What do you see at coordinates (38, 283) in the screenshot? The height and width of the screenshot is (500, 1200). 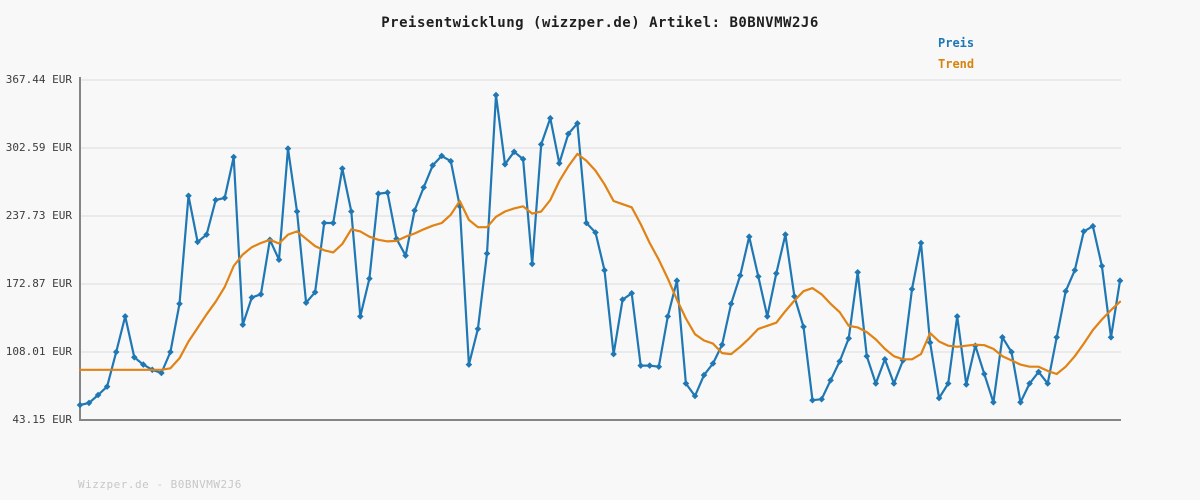 I see `y-axis-tick-3: 172.87 EUR` at bounding box center [38, 283].